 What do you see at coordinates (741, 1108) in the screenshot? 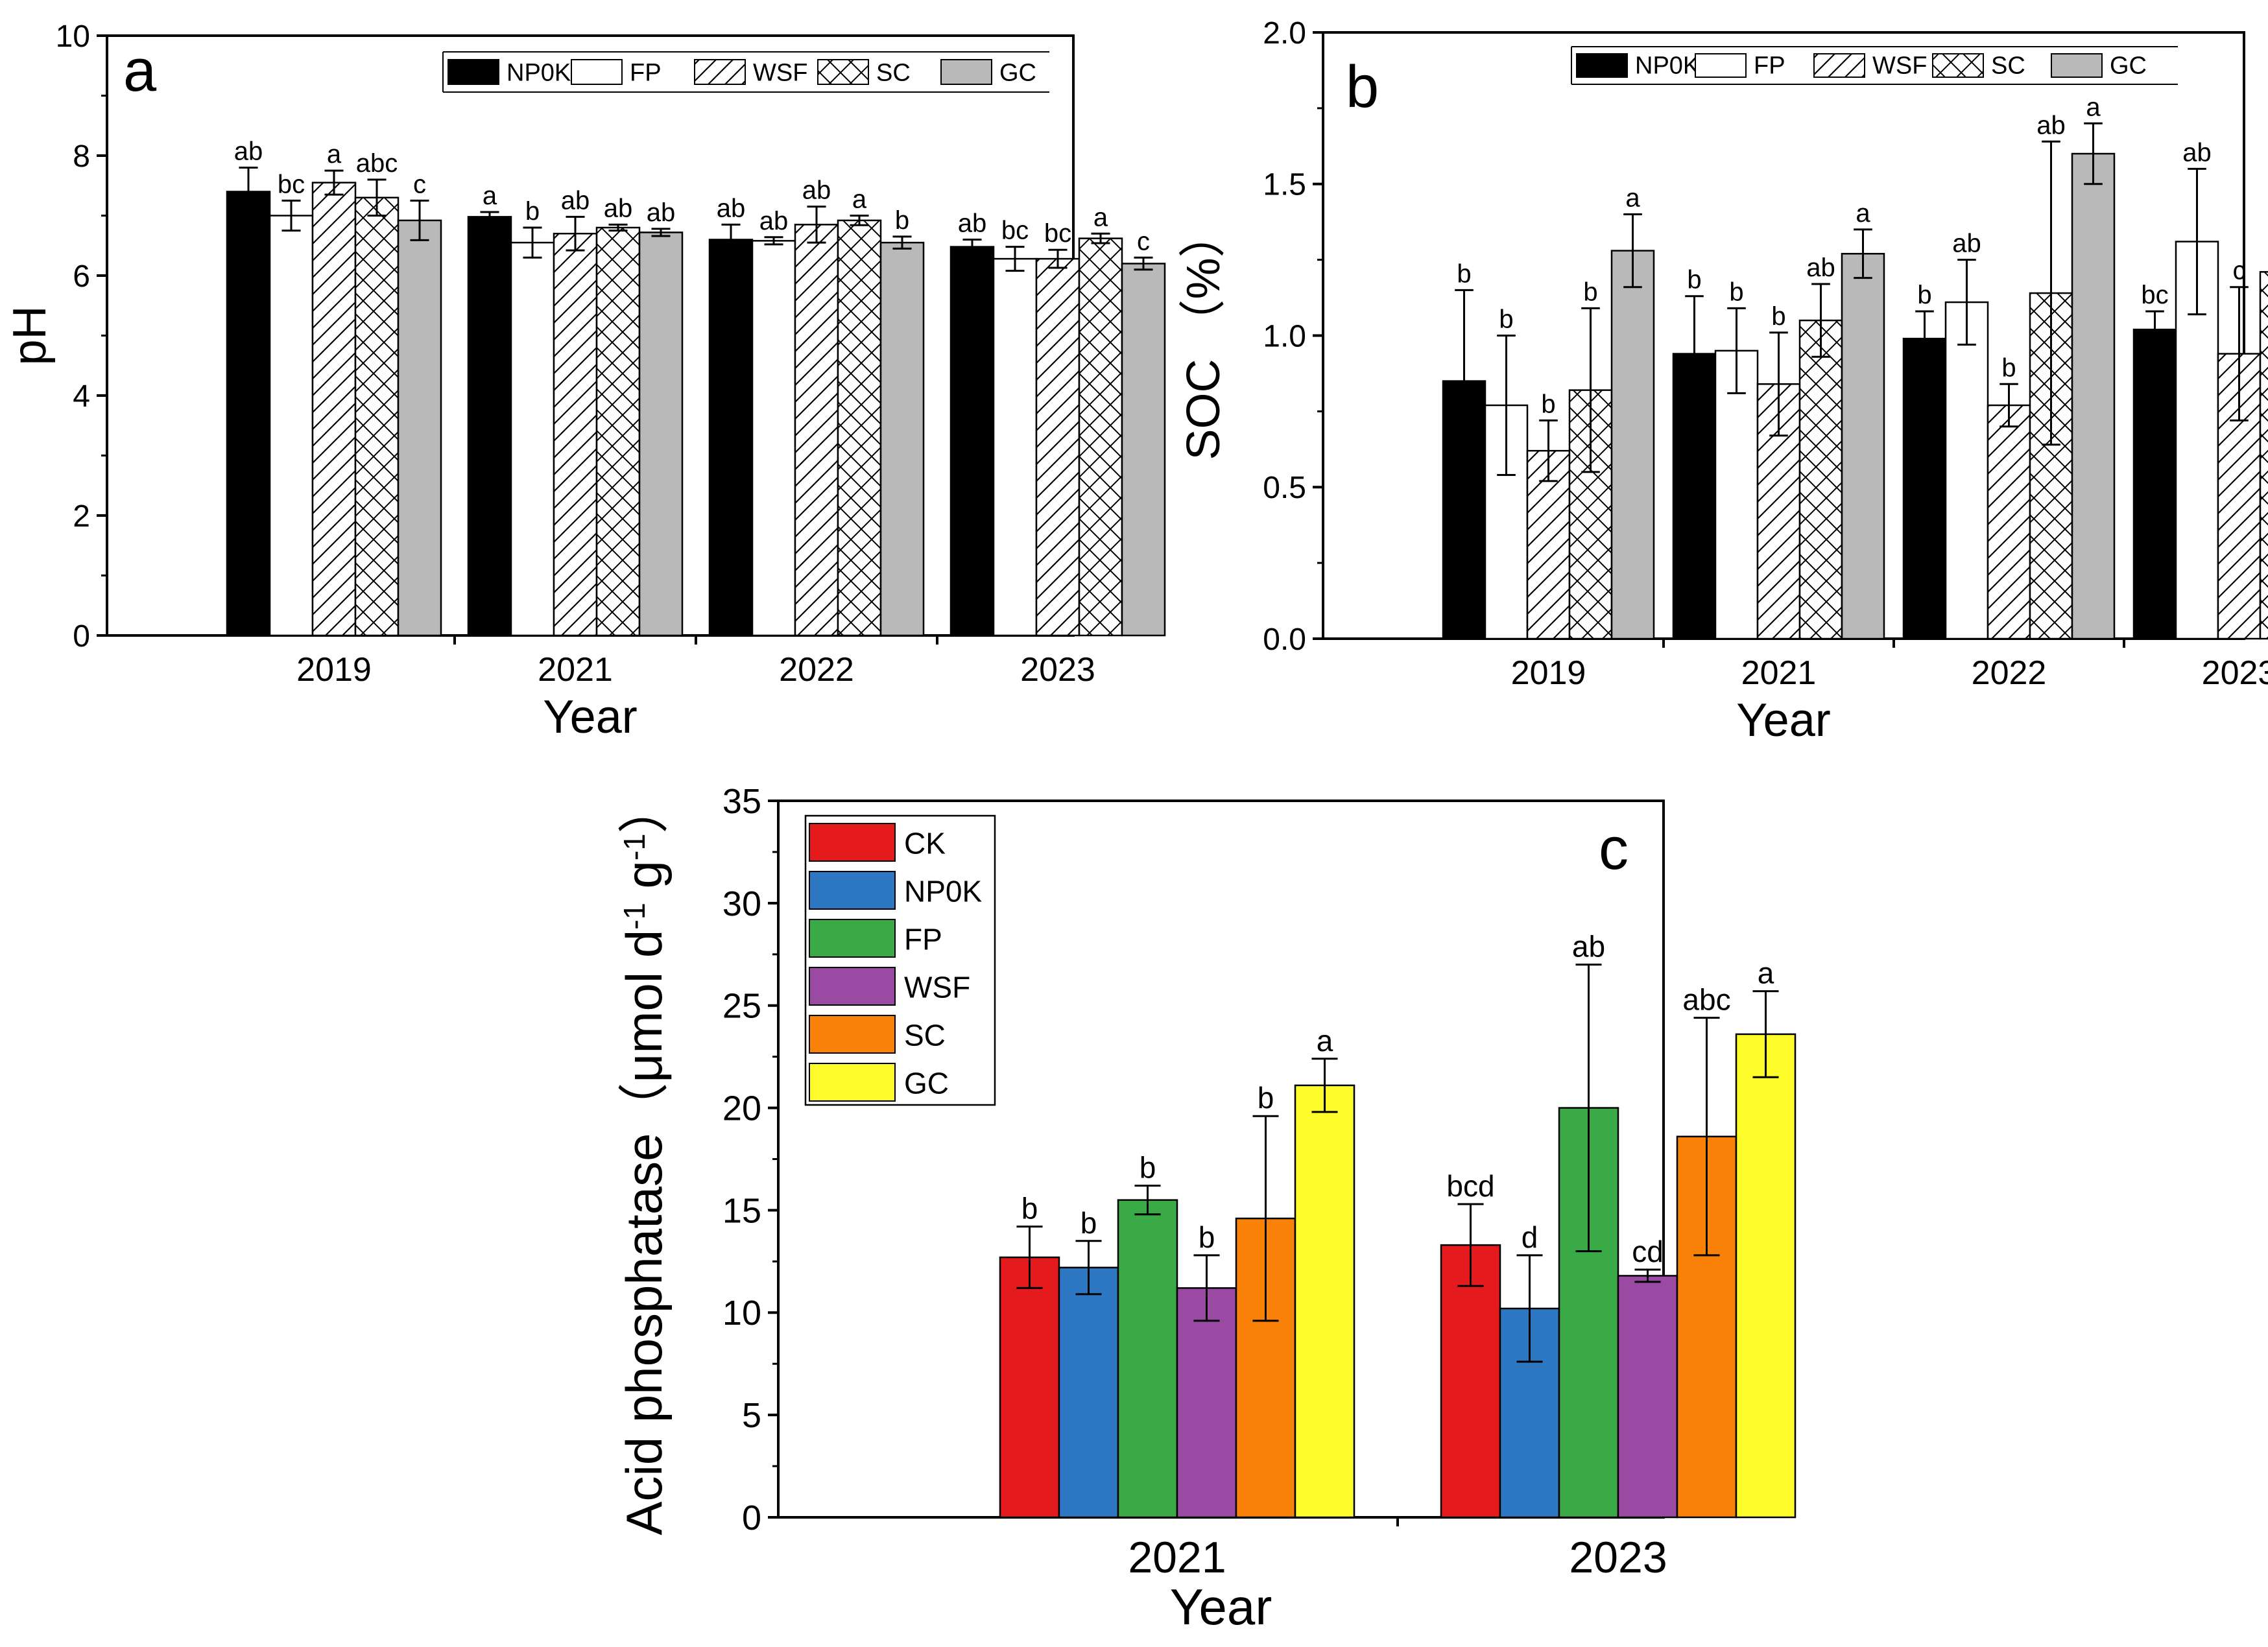
I see `y-tick-label: 20` at bounding box center [741, 1108].